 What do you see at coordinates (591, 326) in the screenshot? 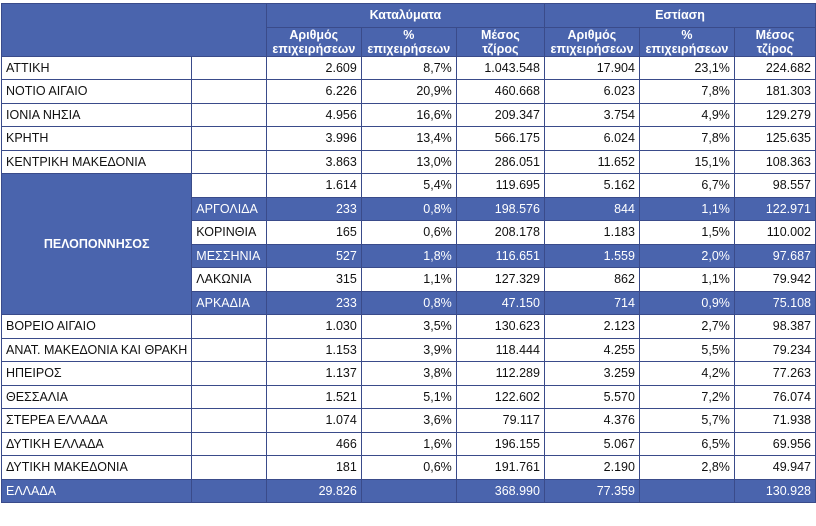
I see `value-cell: 2.123` at bounding box center [591, 326].